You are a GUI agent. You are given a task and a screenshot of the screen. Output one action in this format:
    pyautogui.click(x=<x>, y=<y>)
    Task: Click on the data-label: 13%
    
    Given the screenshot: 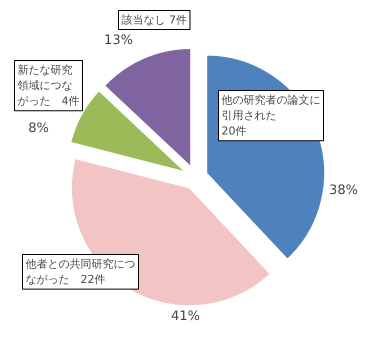 What is the action you would take?
    pyautogui.click(x=118, y=40)
    